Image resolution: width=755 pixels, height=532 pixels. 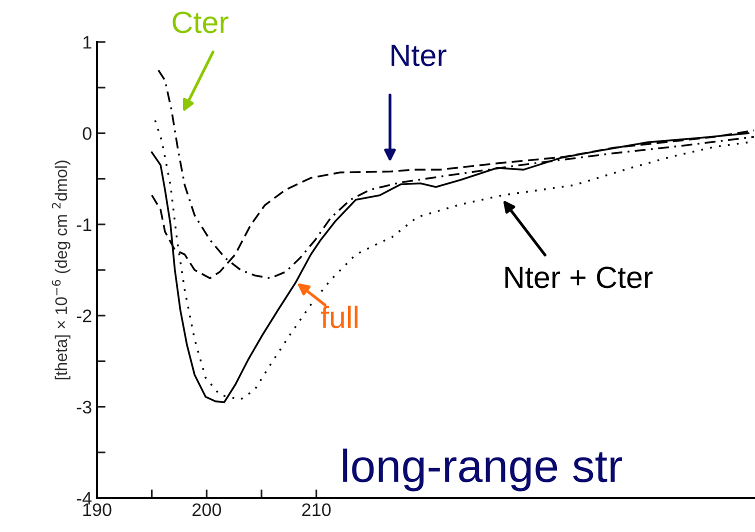 I want to click on y-axis-title: [theta] × 10$^{−6}$ (deg cm $^{2}$dmol), so click(x=61, y=270).